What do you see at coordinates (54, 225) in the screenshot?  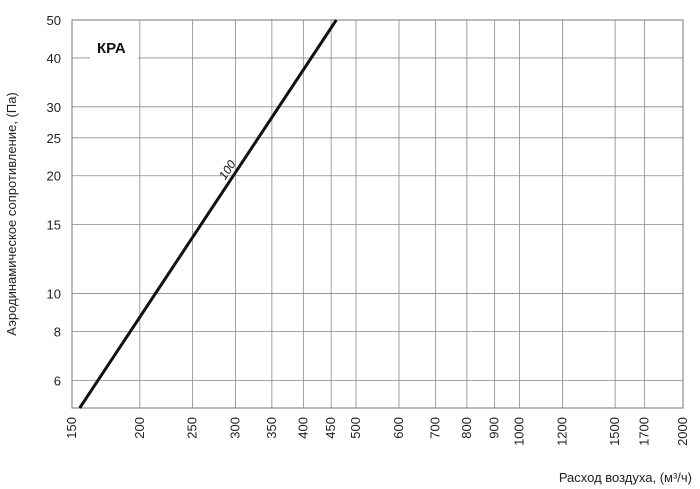 I see `y-tick-label-15: 15` at bounding box center [54, 225].